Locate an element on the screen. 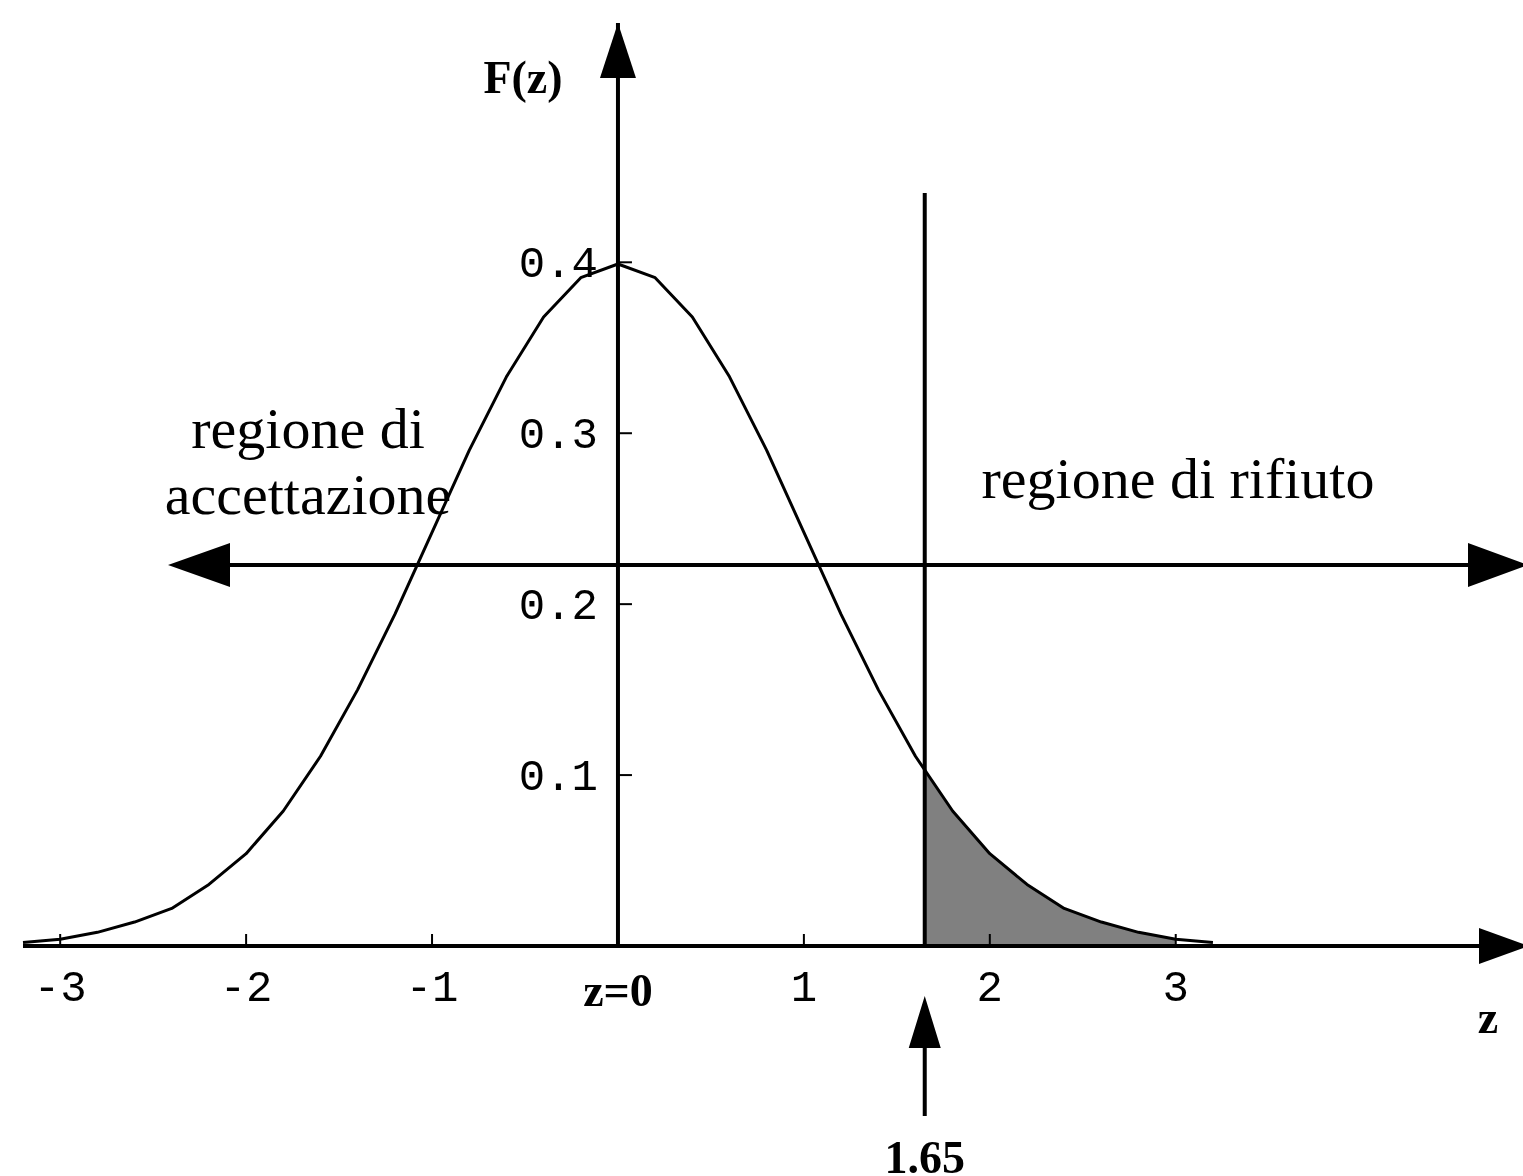 This screenshot has height=1176, width=1523. y-axis-title: F(z) is located at coordinates (523, 77).